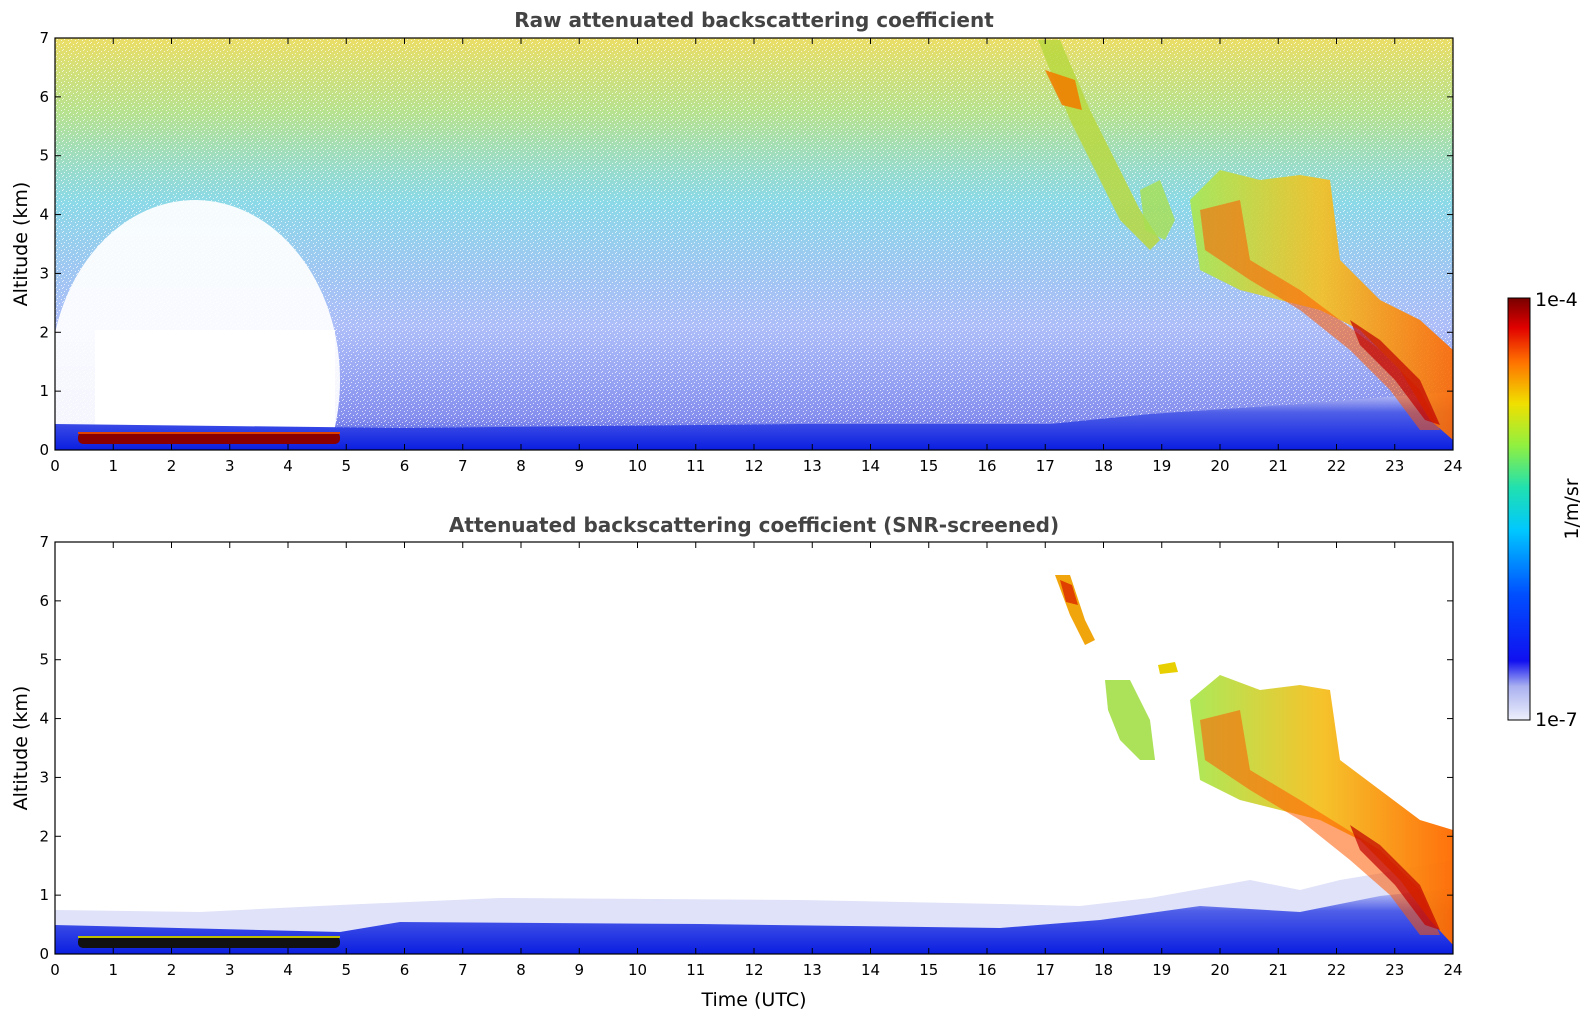  Describe the element at coordinates (1519, 509) in the screenshot. I see `colorbar-gradient` at that location.